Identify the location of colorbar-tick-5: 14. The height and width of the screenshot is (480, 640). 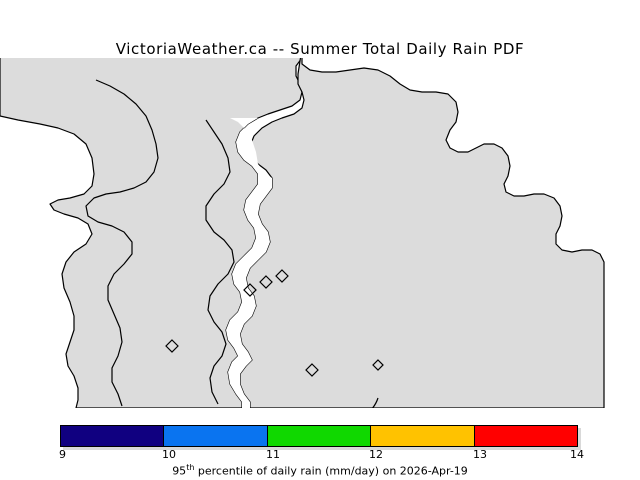
(577, 454).